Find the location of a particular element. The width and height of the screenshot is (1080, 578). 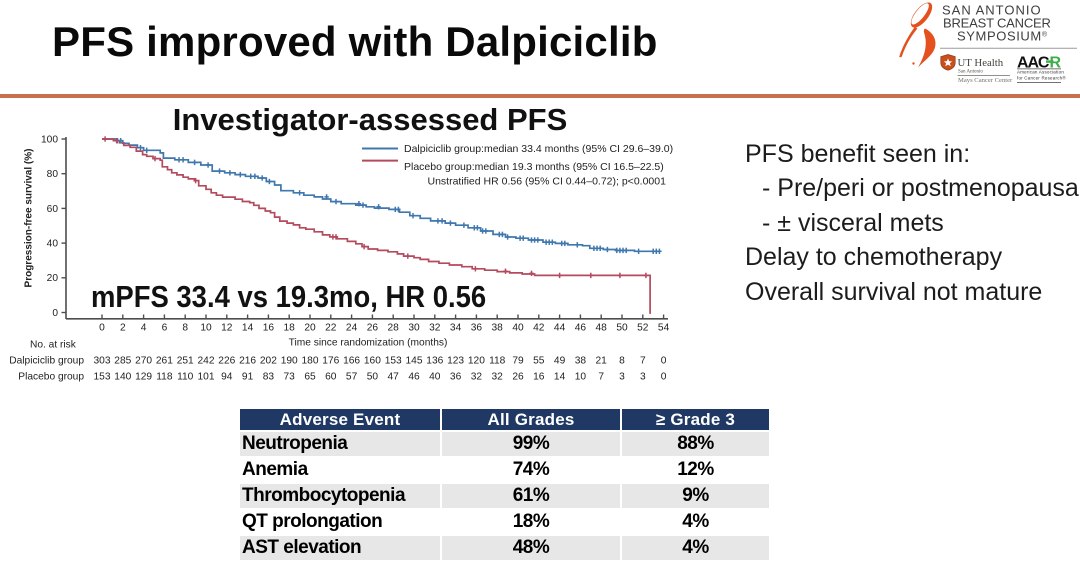

svg-text: 136 is located at coordinates (434, 361).